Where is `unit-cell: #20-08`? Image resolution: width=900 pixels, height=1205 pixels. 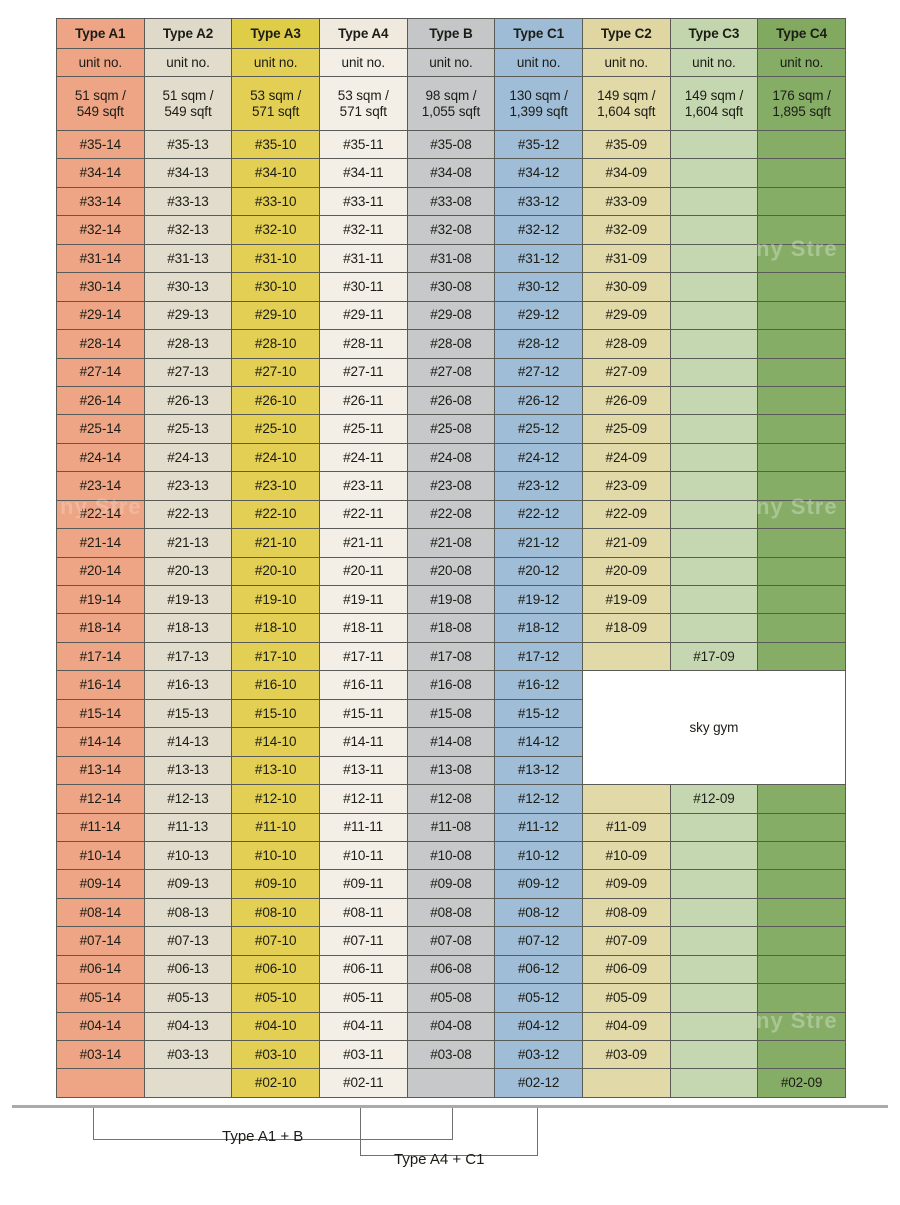 unit-cell: #20-08 is located at coordinates (451, 571).